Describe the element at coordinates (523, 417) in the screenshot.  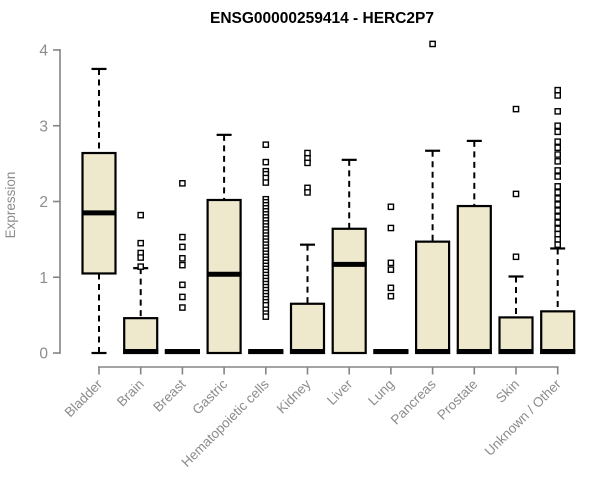
I see `x-tick-label: Unknown / Other` at that location.